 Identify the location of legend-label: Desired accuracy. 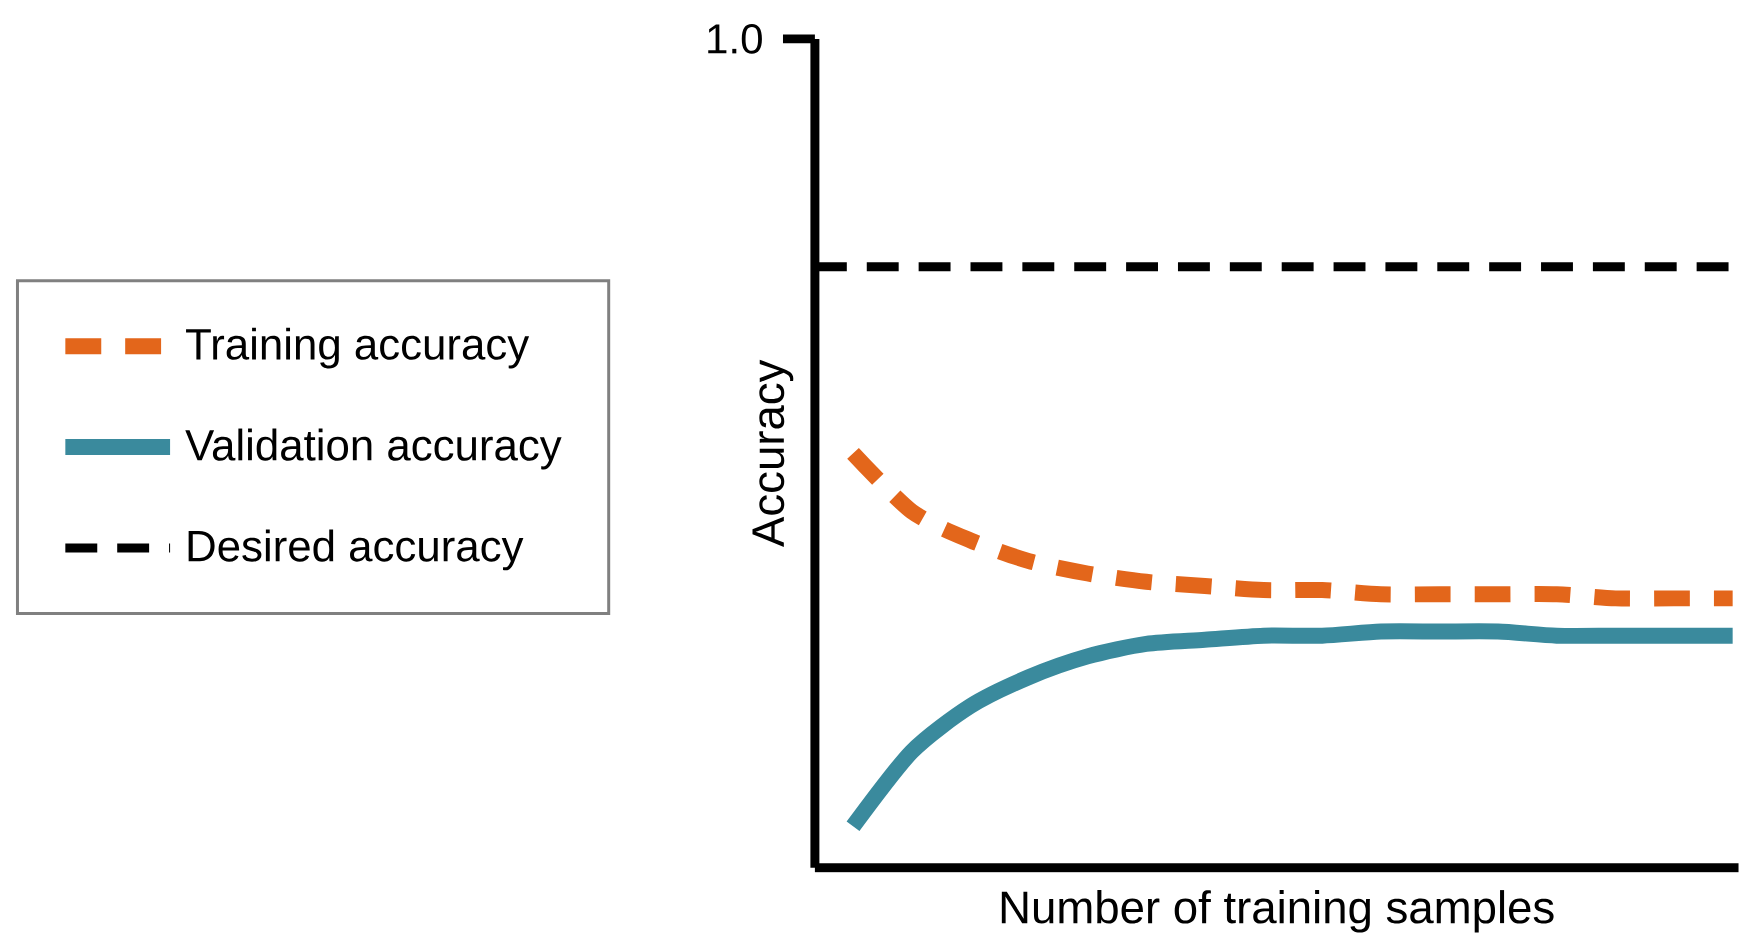
(356, 550).